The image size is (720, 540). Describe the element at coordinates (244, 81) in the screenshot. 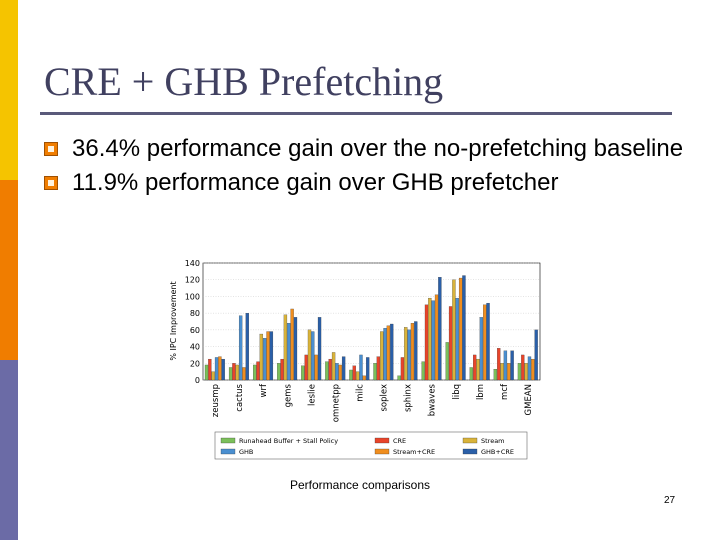

I see `slide-title: CRE + GHB Prefetching` at that location.